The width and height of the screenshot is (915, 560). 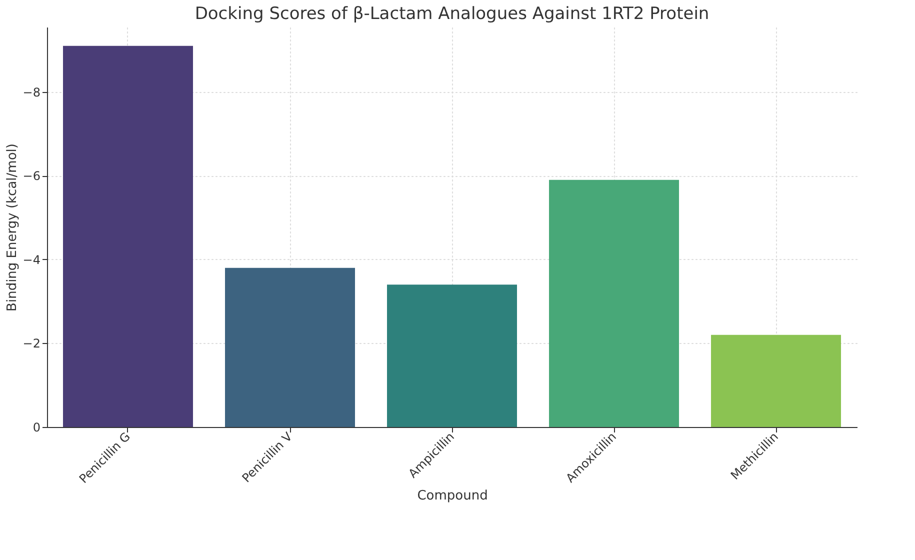 I want to click on y-tick-label: −6, so click(x=31, y=176).